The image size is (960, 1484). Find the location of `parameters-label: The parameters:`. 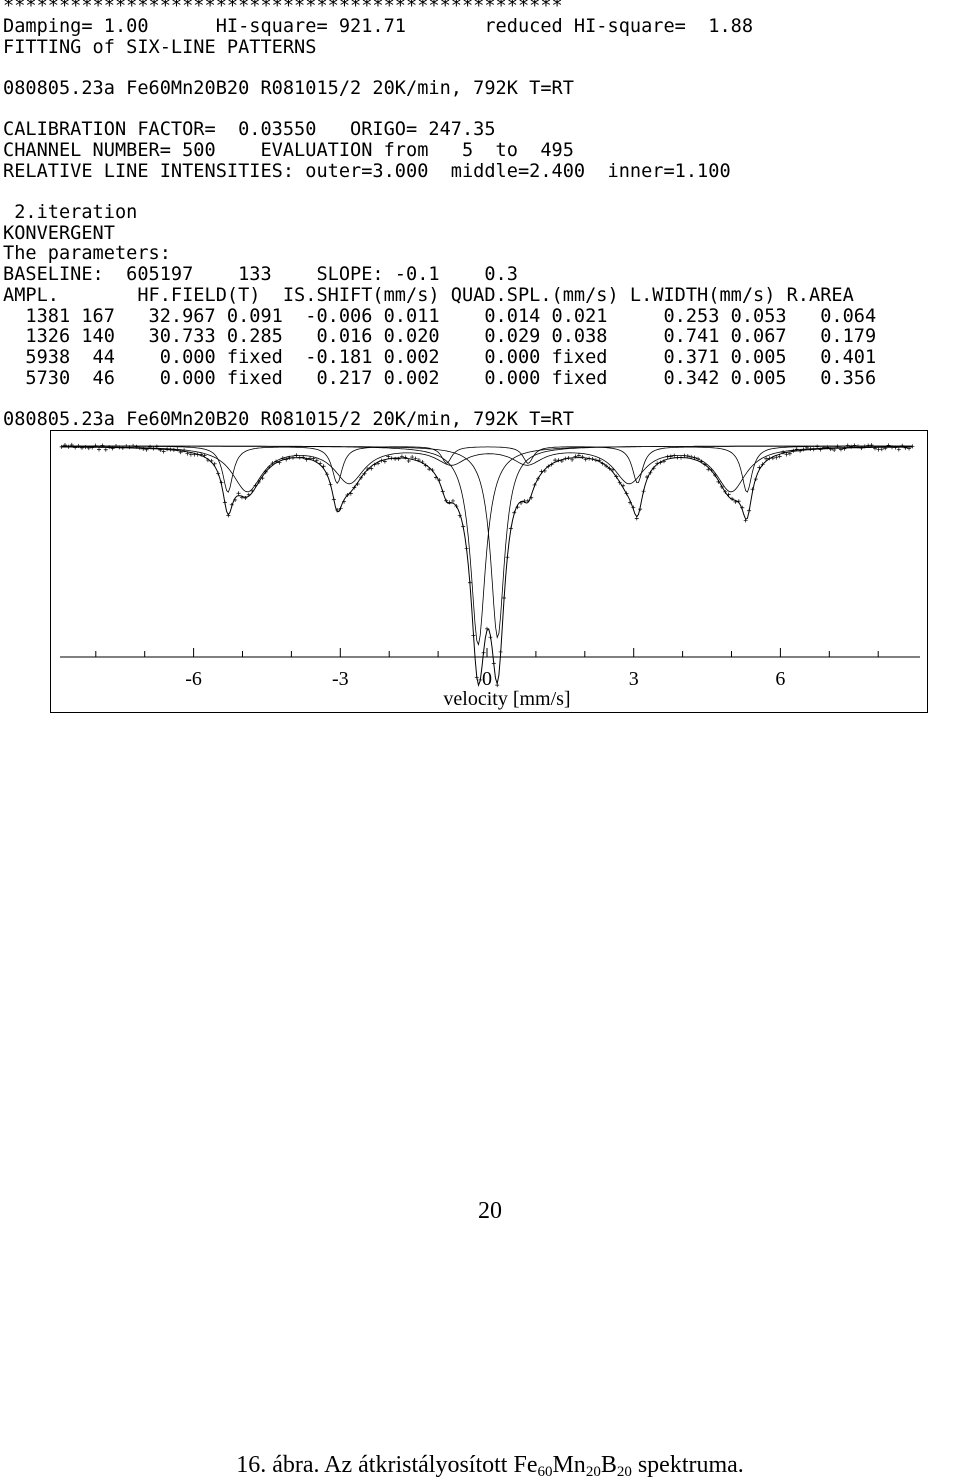

parameters-label: The parameters: is located at coordinates (87, 253).